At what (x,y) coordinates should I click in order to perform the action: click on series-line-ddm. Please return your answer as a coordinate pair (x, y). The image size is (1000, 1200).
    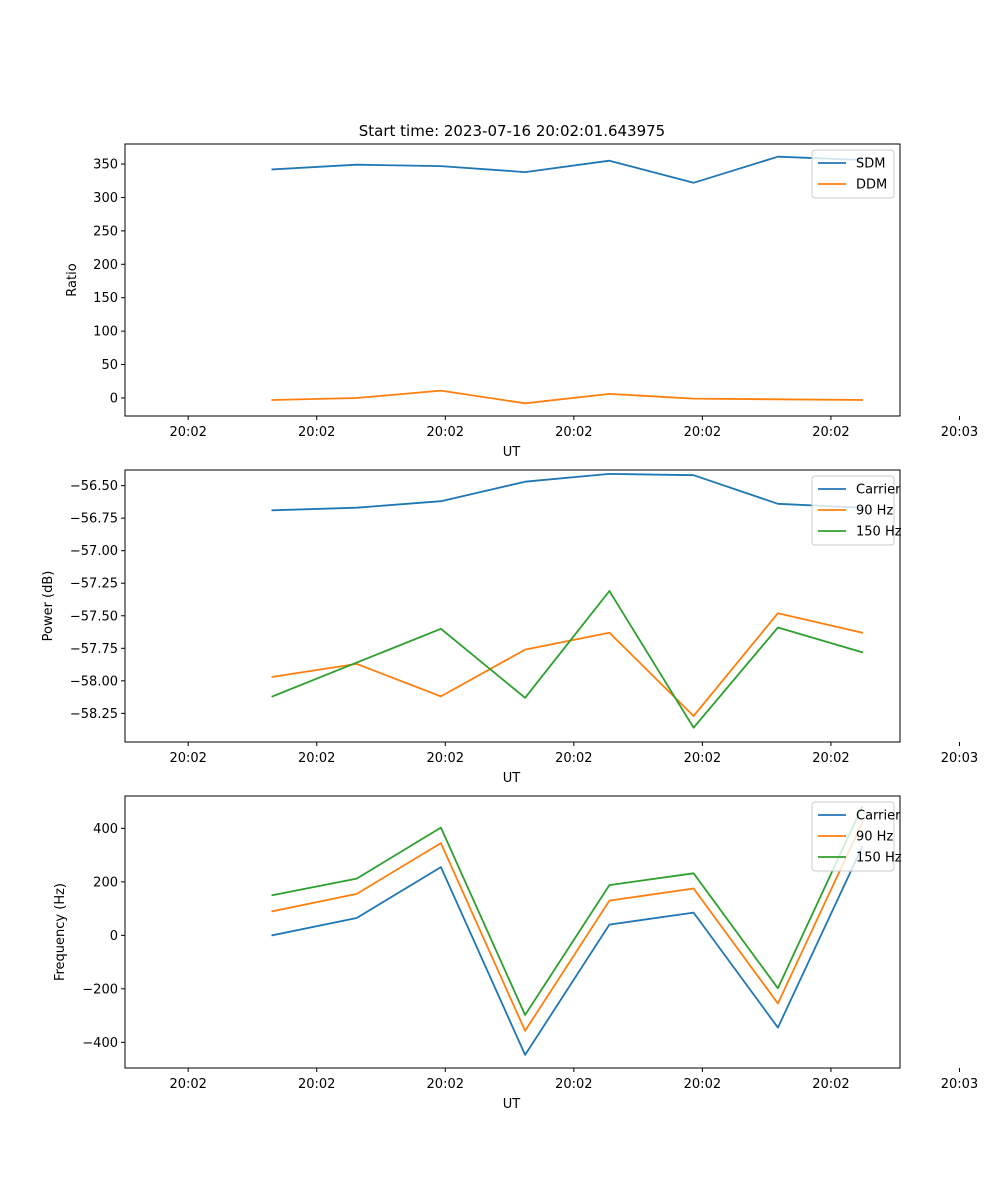
    Looking at the image, I should click on (567, 397).